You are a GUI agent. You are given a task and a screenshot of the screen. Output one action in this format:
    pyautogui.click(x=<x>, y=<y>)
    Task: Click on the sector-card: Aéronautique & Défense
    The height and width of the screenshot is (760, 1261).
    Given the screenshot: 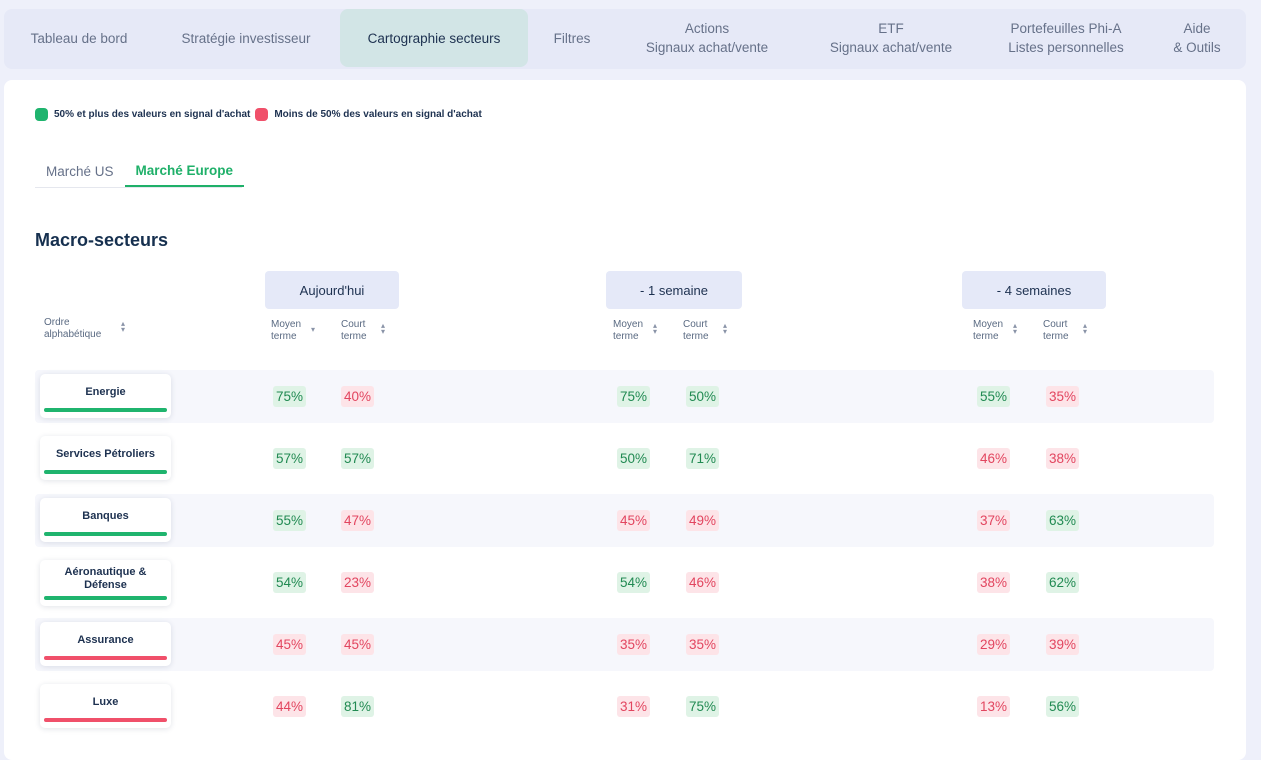 What is the action you would take?
    pyautogui.click(x=105, y=583)
    